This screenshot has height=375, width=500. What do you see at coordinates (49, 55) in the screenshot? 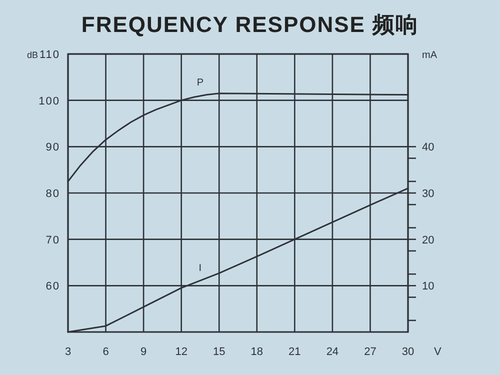
I see `y-tick-label: 110` at bounding box center [49, 55].